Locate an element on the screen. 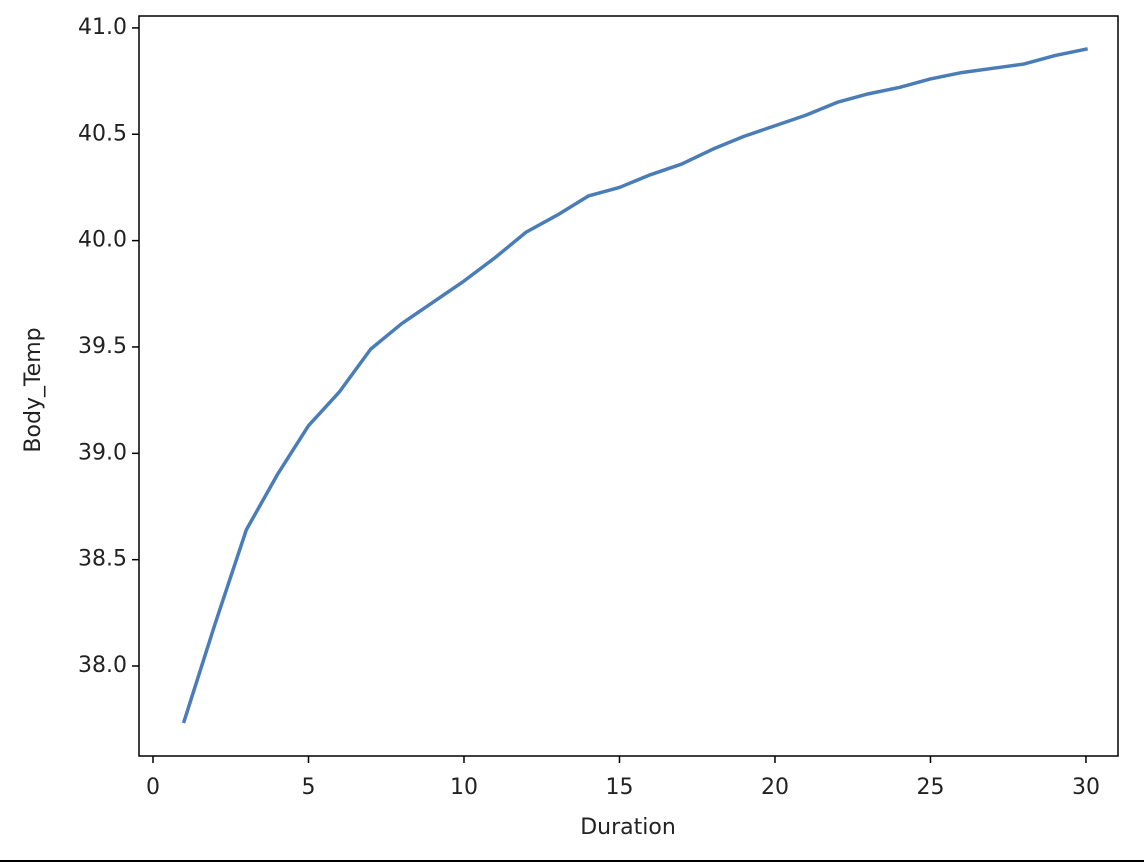 This screenshot has width=1144, height=864. x-tick-label: 5 is located at coordinates (308, 787).